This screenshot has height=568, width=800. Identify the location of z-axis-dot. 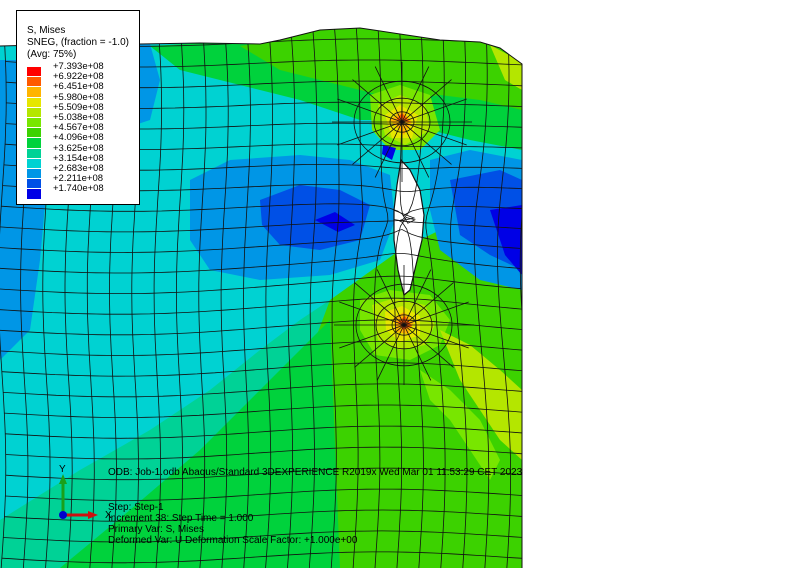
(63, 515).